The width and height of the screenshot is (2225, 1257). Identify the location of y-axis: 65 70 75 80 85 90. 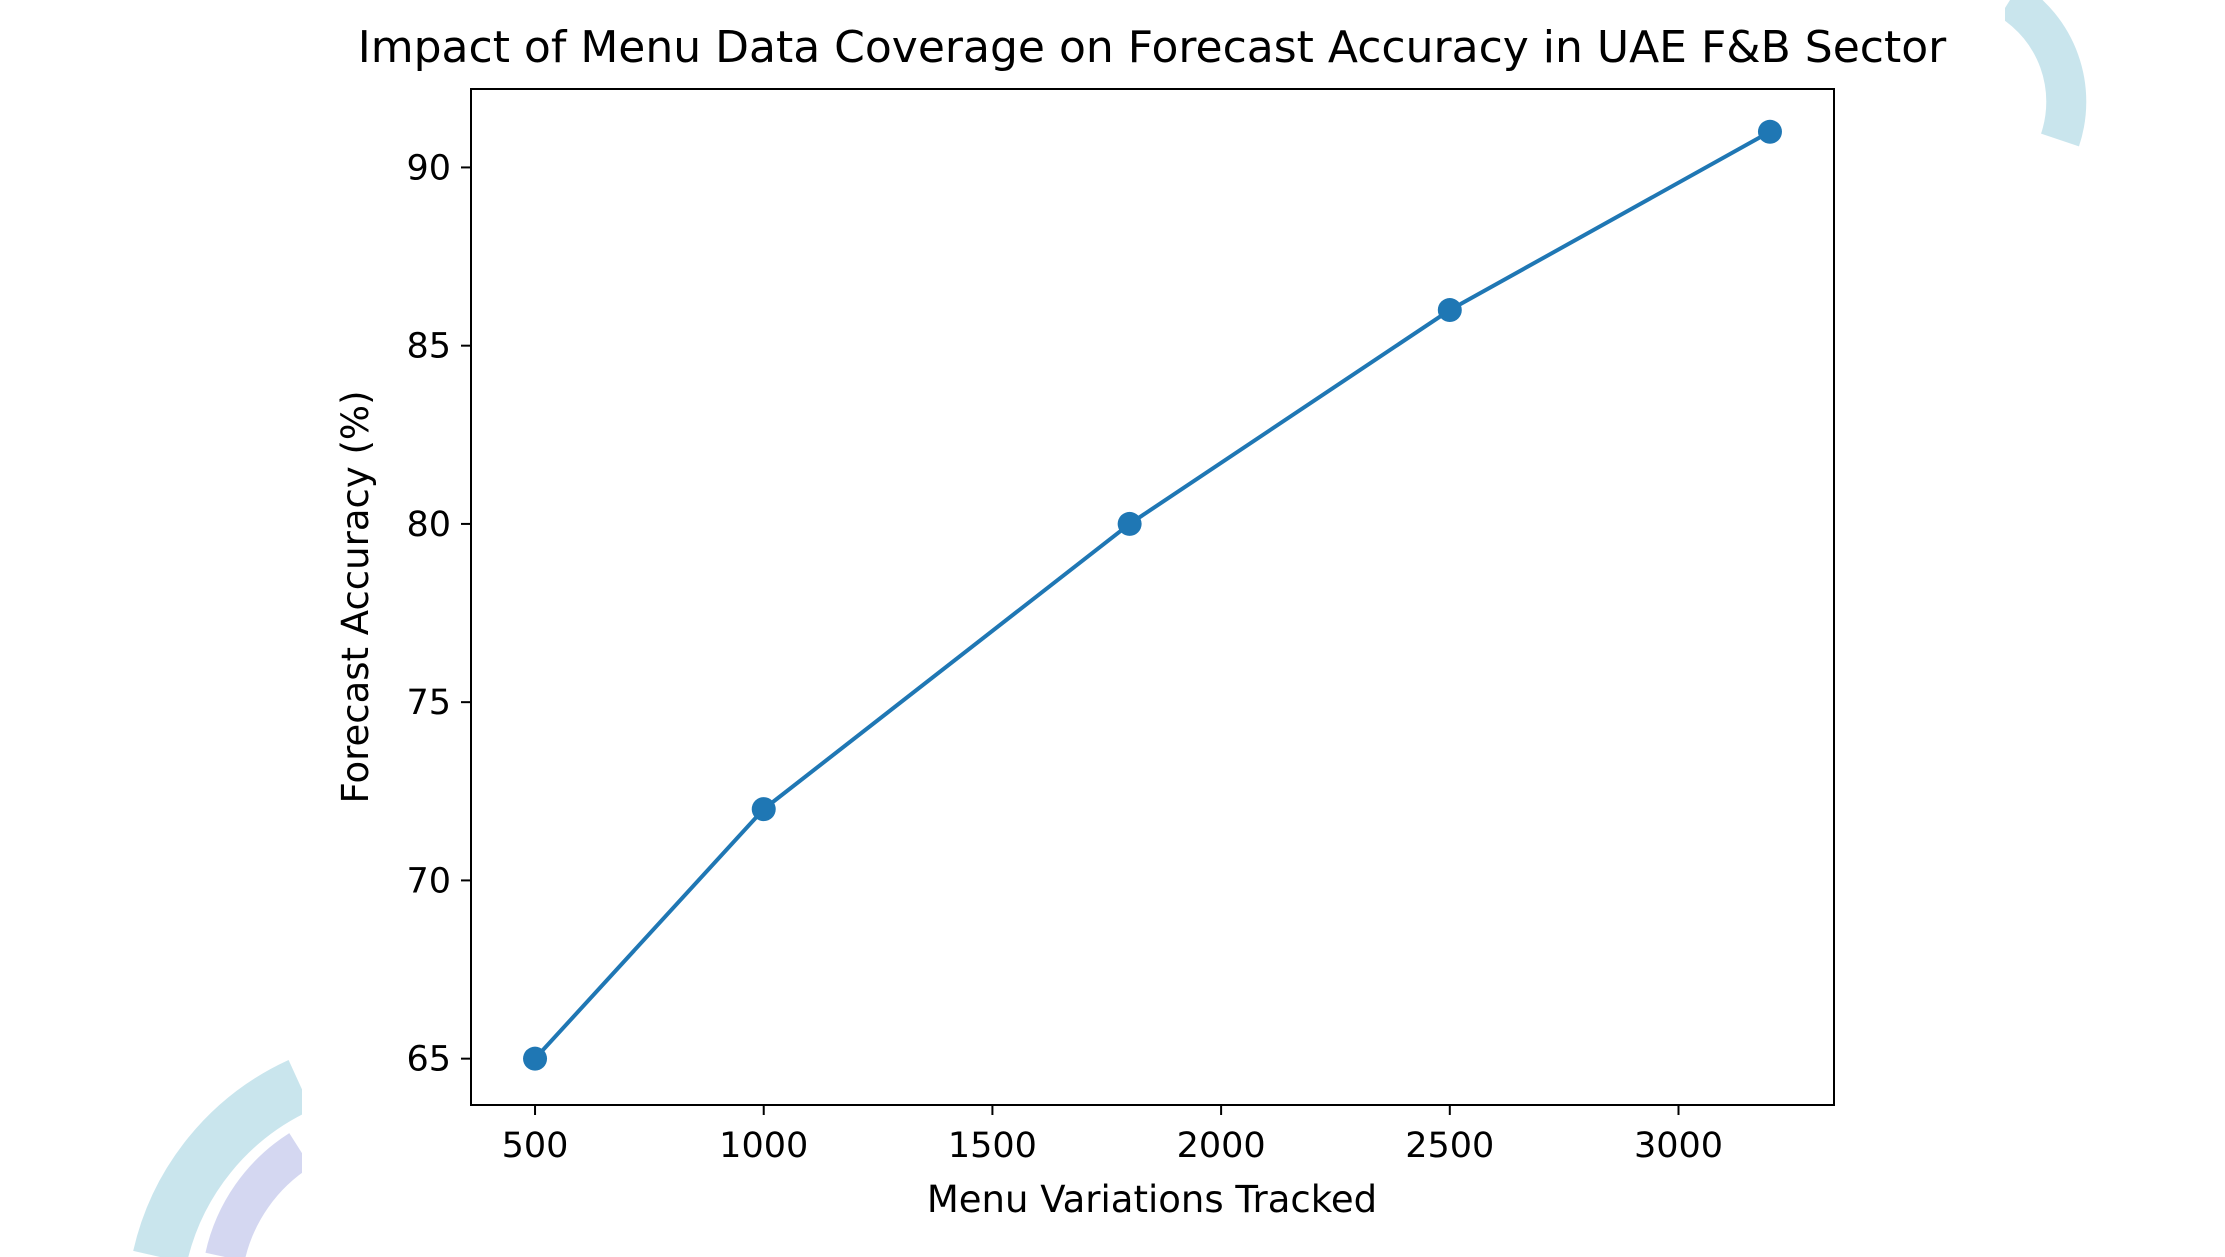
(438, 614).